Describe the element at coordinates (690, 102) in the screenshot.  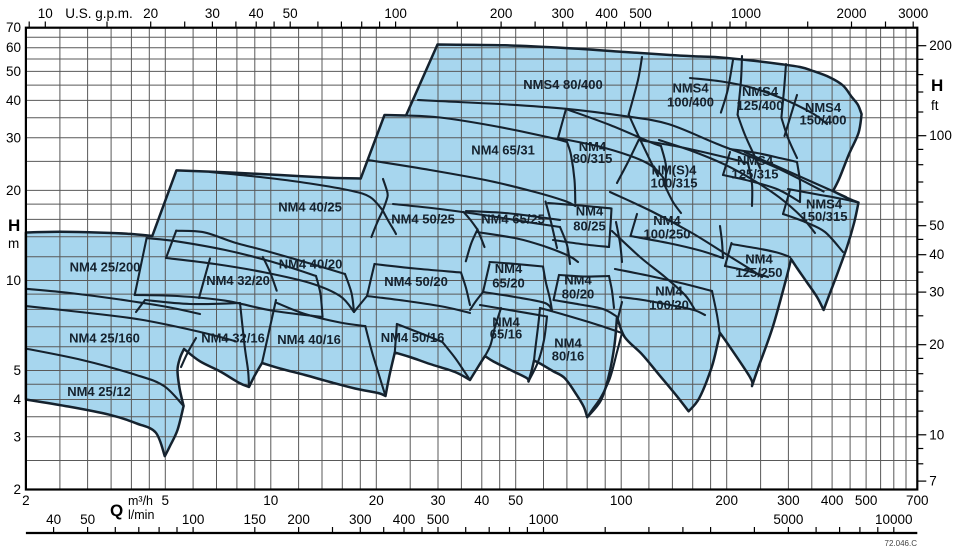
I see `svg-text: 100/400` at that location.